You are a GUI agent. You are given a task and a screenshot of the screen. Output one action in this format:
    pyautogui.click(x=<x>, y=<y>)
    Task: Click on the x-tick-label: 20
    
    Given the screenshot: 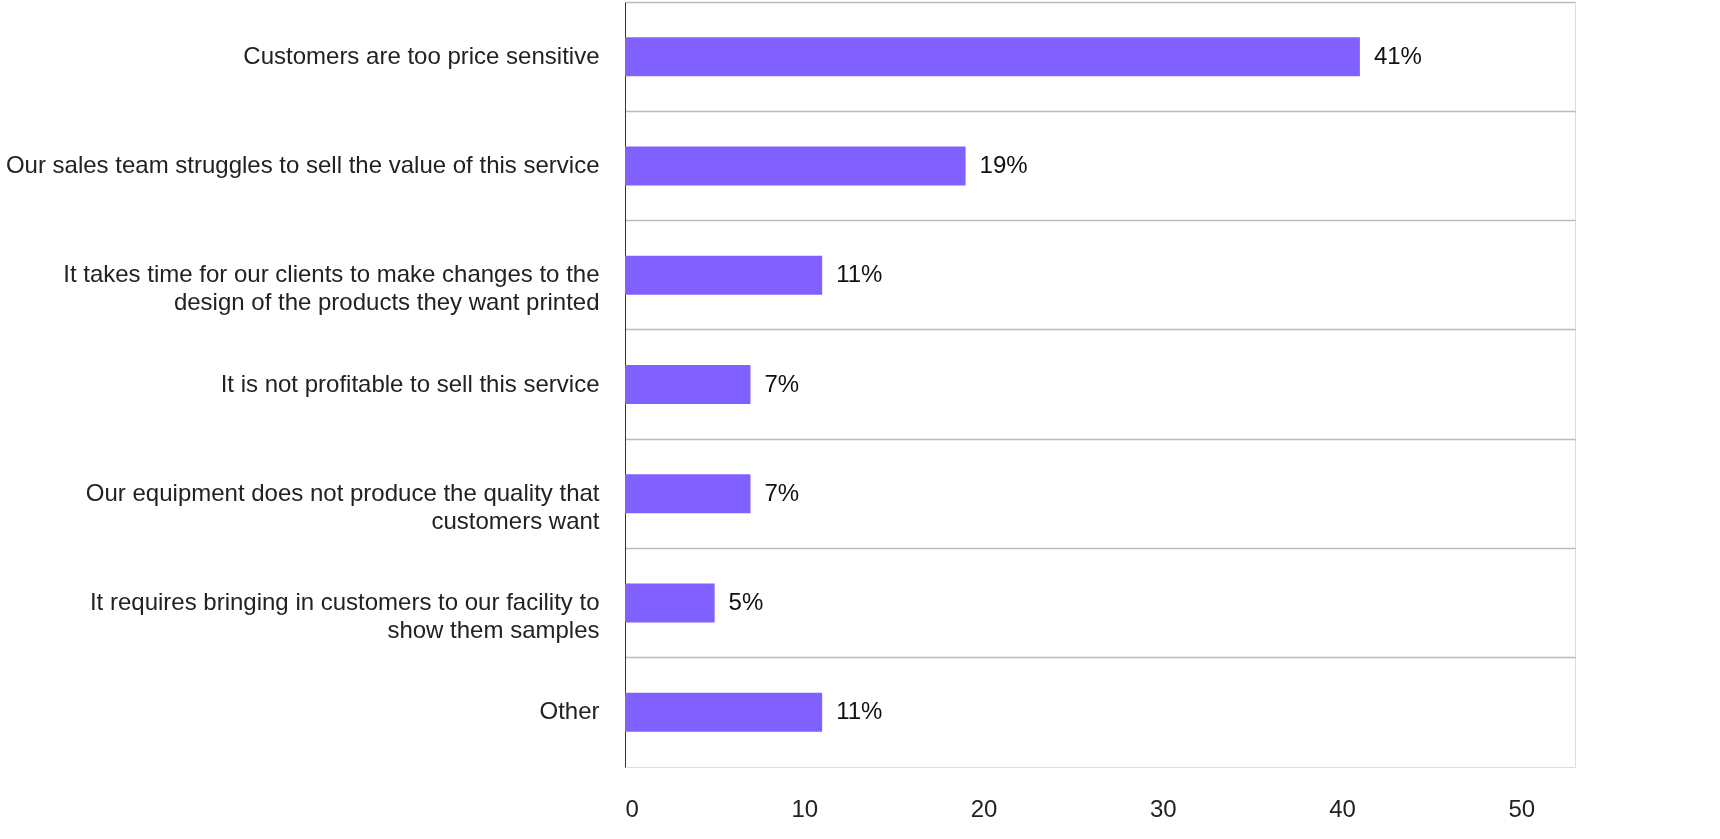 What is the action you would take?
    pyautogui.click(x=984, y=808)
    